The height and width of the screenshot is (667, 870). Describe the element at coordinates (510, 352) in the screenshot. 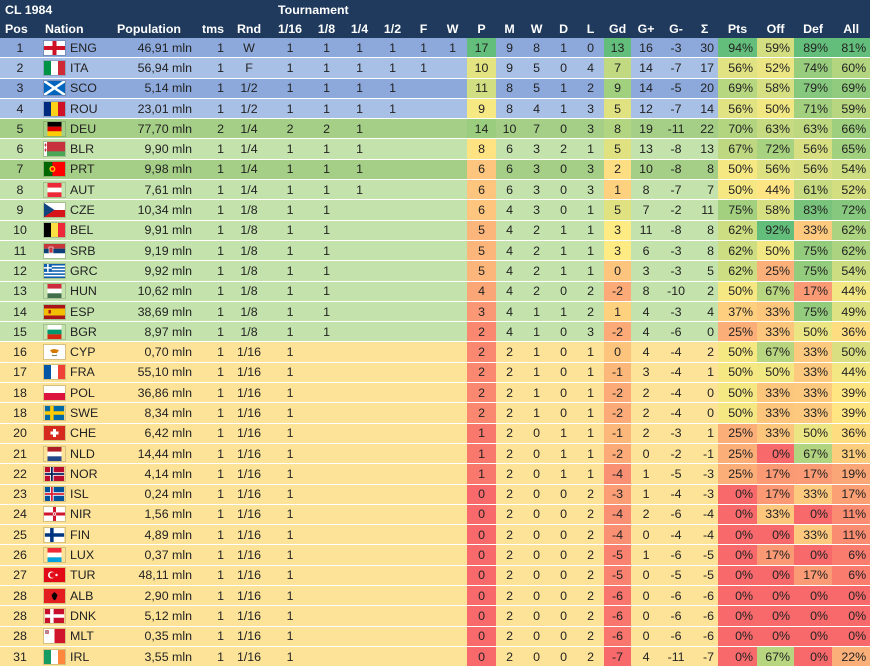

I see `matches-cell: 2` at that location.